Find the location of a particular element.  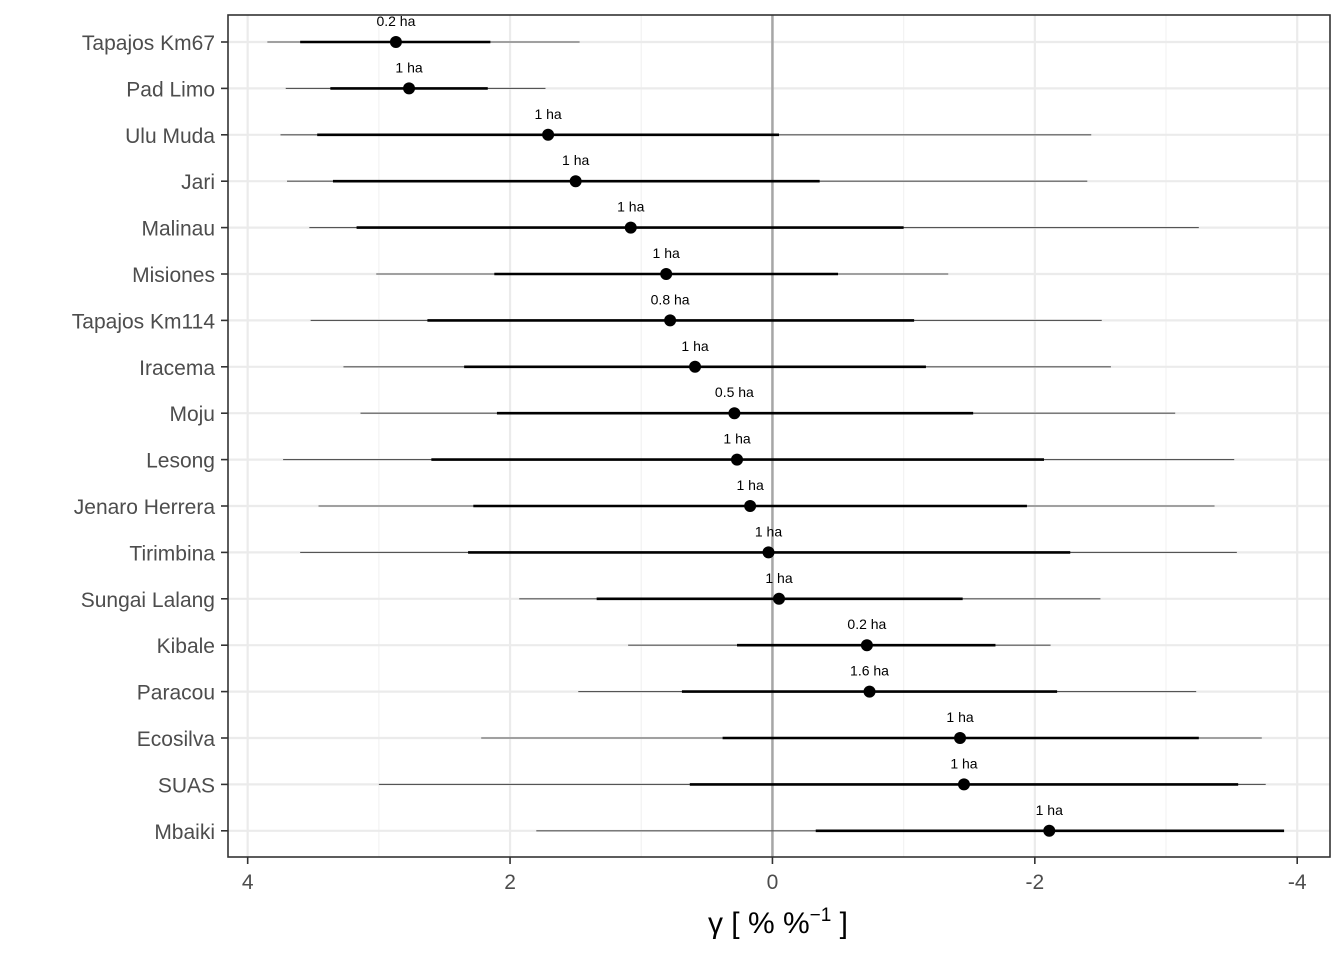

y-tick-label: Malinau is located at coordinates (178, 229).